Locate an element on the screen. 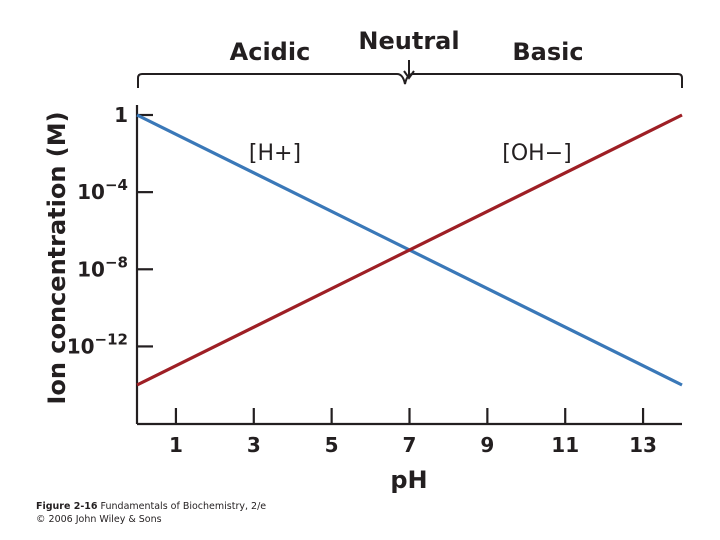 Image resolution: width=720 pixels, height=540 pixels. x-tick-label: 1 is located at coordinates (176, 445).